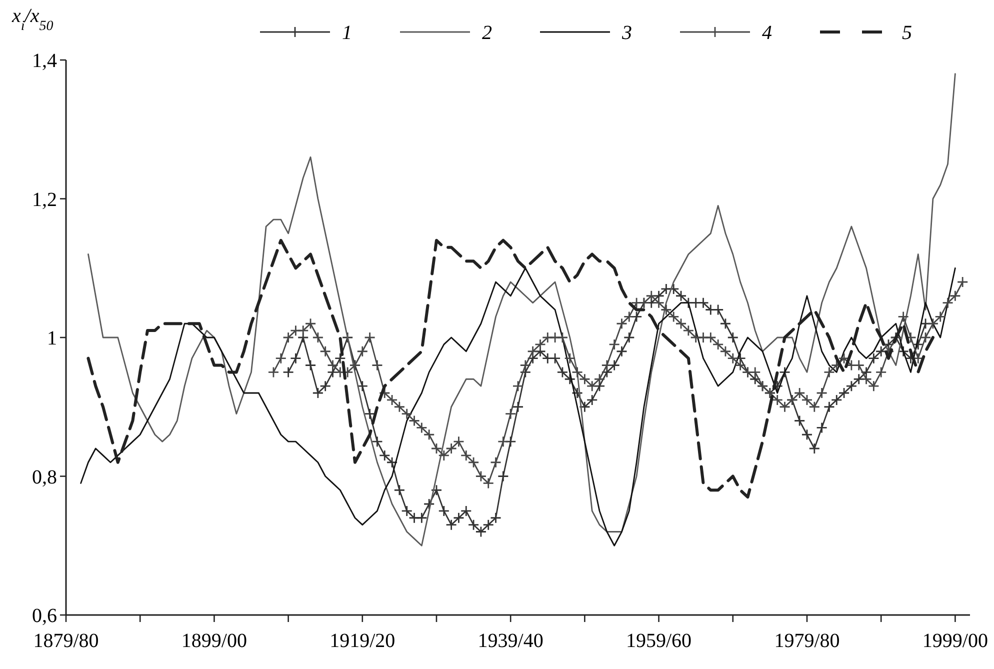 This screenshot has width=994, height=669. I want to click on x-tick-label: 1939/40, so click(511, 641).